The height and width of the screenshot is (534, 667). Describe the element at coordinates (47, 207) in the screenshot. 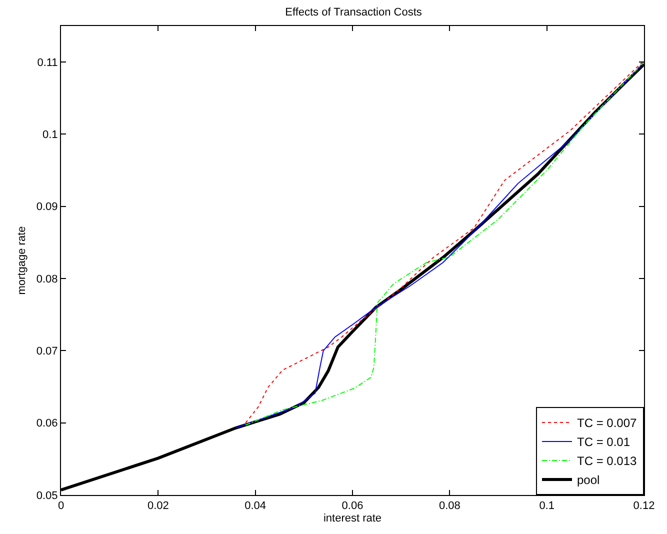

I see `y-tick-label: 0.09` at that location.